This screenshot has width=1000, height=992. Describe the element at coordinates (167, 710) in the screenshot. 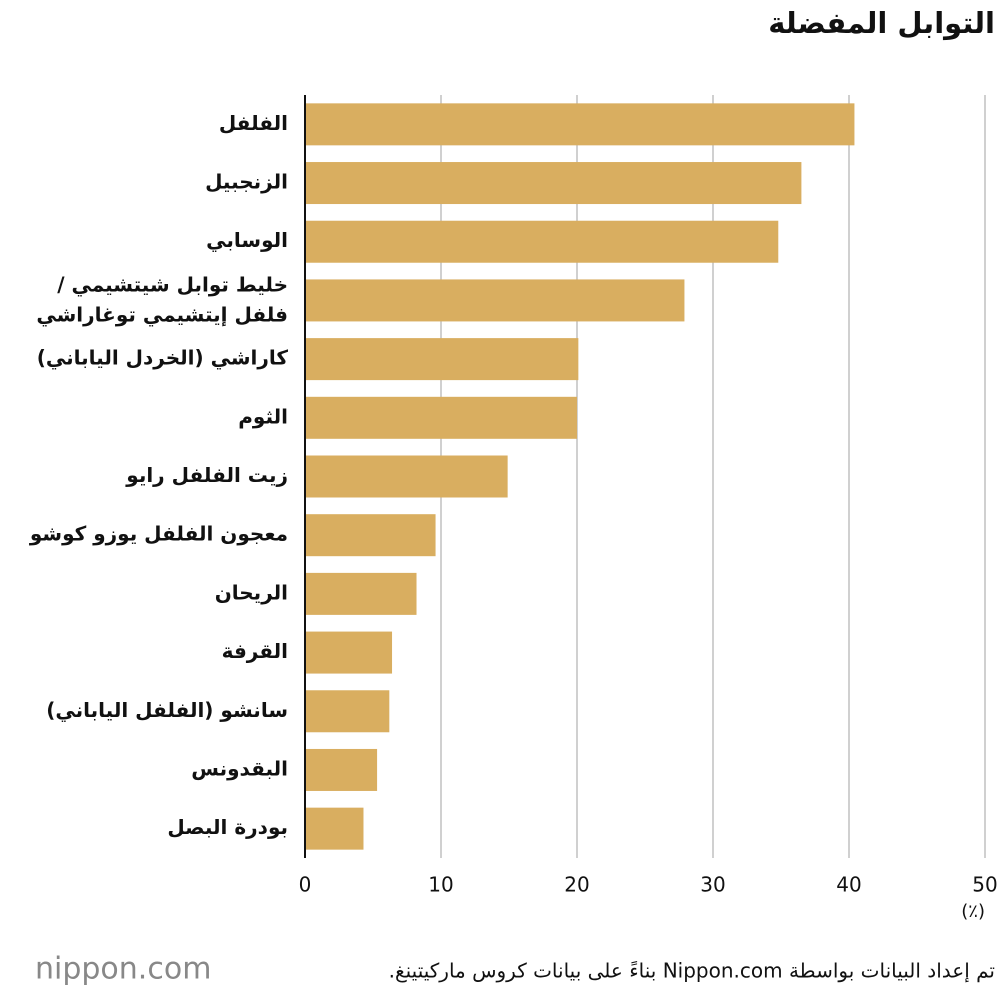

I see `y-tick-label: سانشو (الفلفل الياباني)` at that location.